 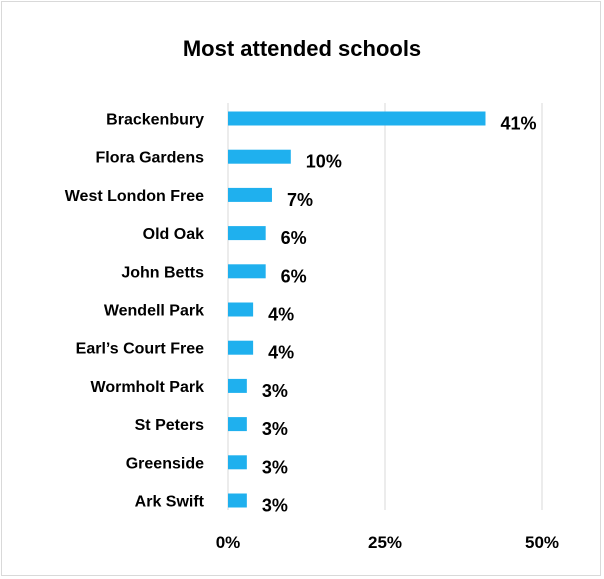 What do you see at coordinates (148, 387) in the screenshot?
I see `category-label: Wormholt Park` at bounding box center [148, 387].